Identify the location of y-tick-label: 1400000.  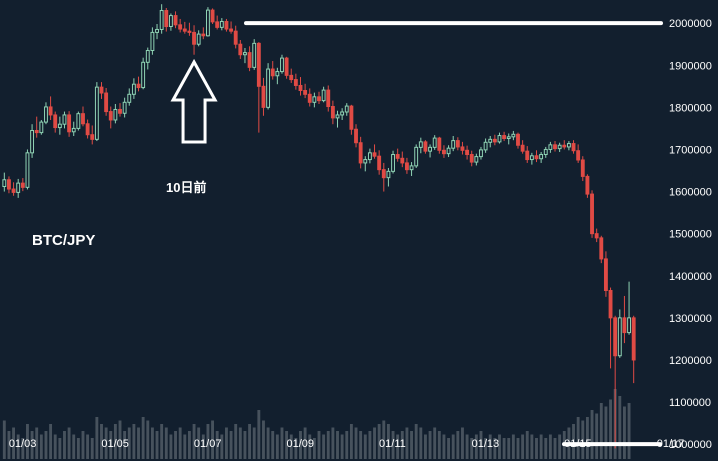
(690, 277).